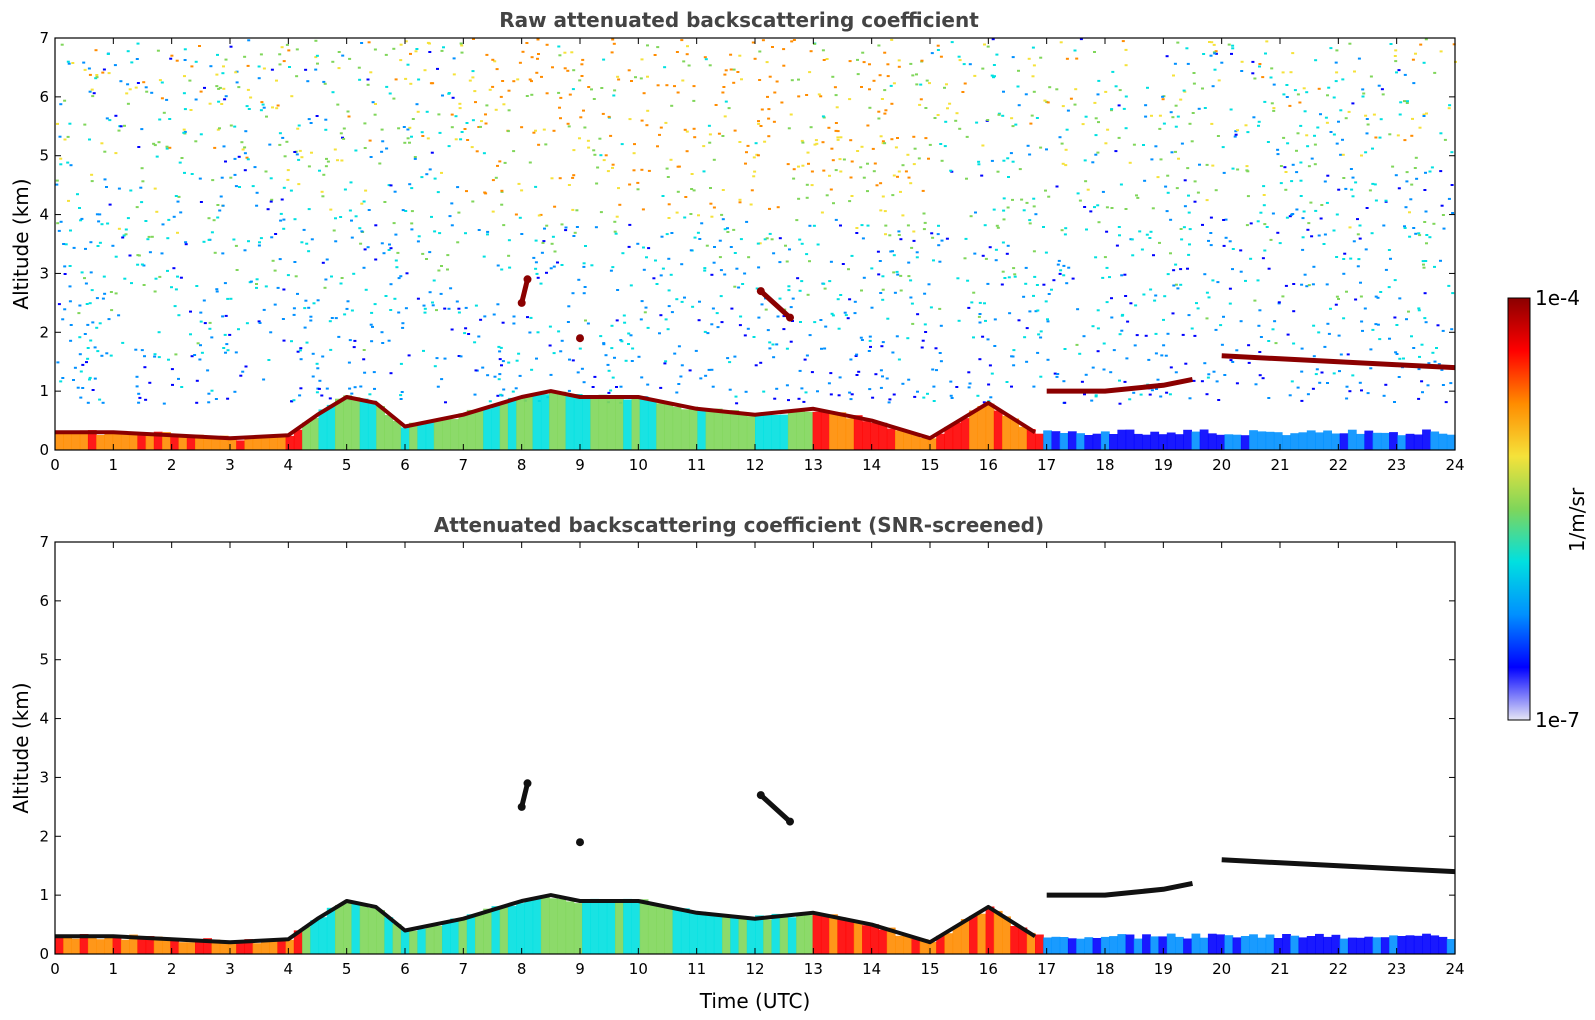 The width and height of the screenshot is (1595, 1020). What do you see at coordinates (44, 391) in the screenshot?
I see `y-tick-label: 1` at bounding box center [44, 391].